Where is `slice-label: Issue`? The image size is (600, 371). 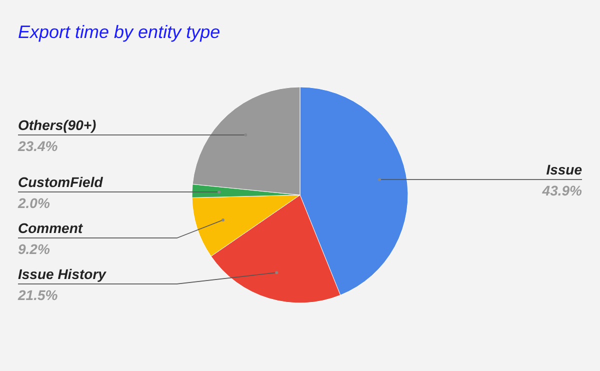 slice-label: Issue is located at coordinates (564, 170).